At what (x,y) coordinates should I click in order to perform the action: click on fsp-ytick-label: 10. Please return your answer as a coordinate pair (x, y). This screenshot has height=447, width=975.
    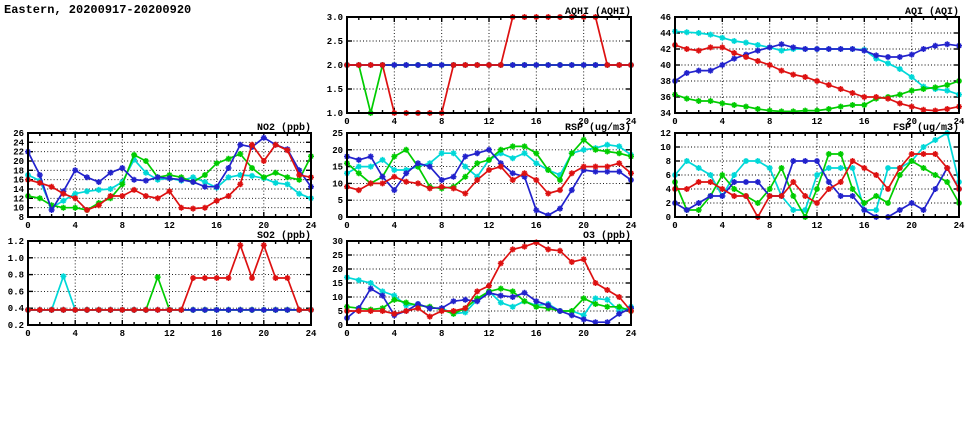
    Looking at the image, I should click on (665, 148).